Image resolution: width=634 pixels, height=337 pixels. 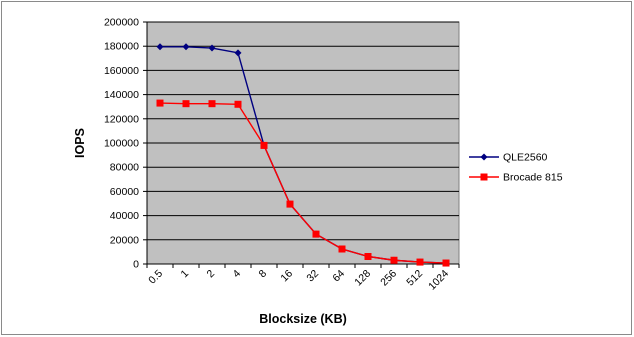 I want to click on x-tick-label: 32, so click(x=312, y=276).